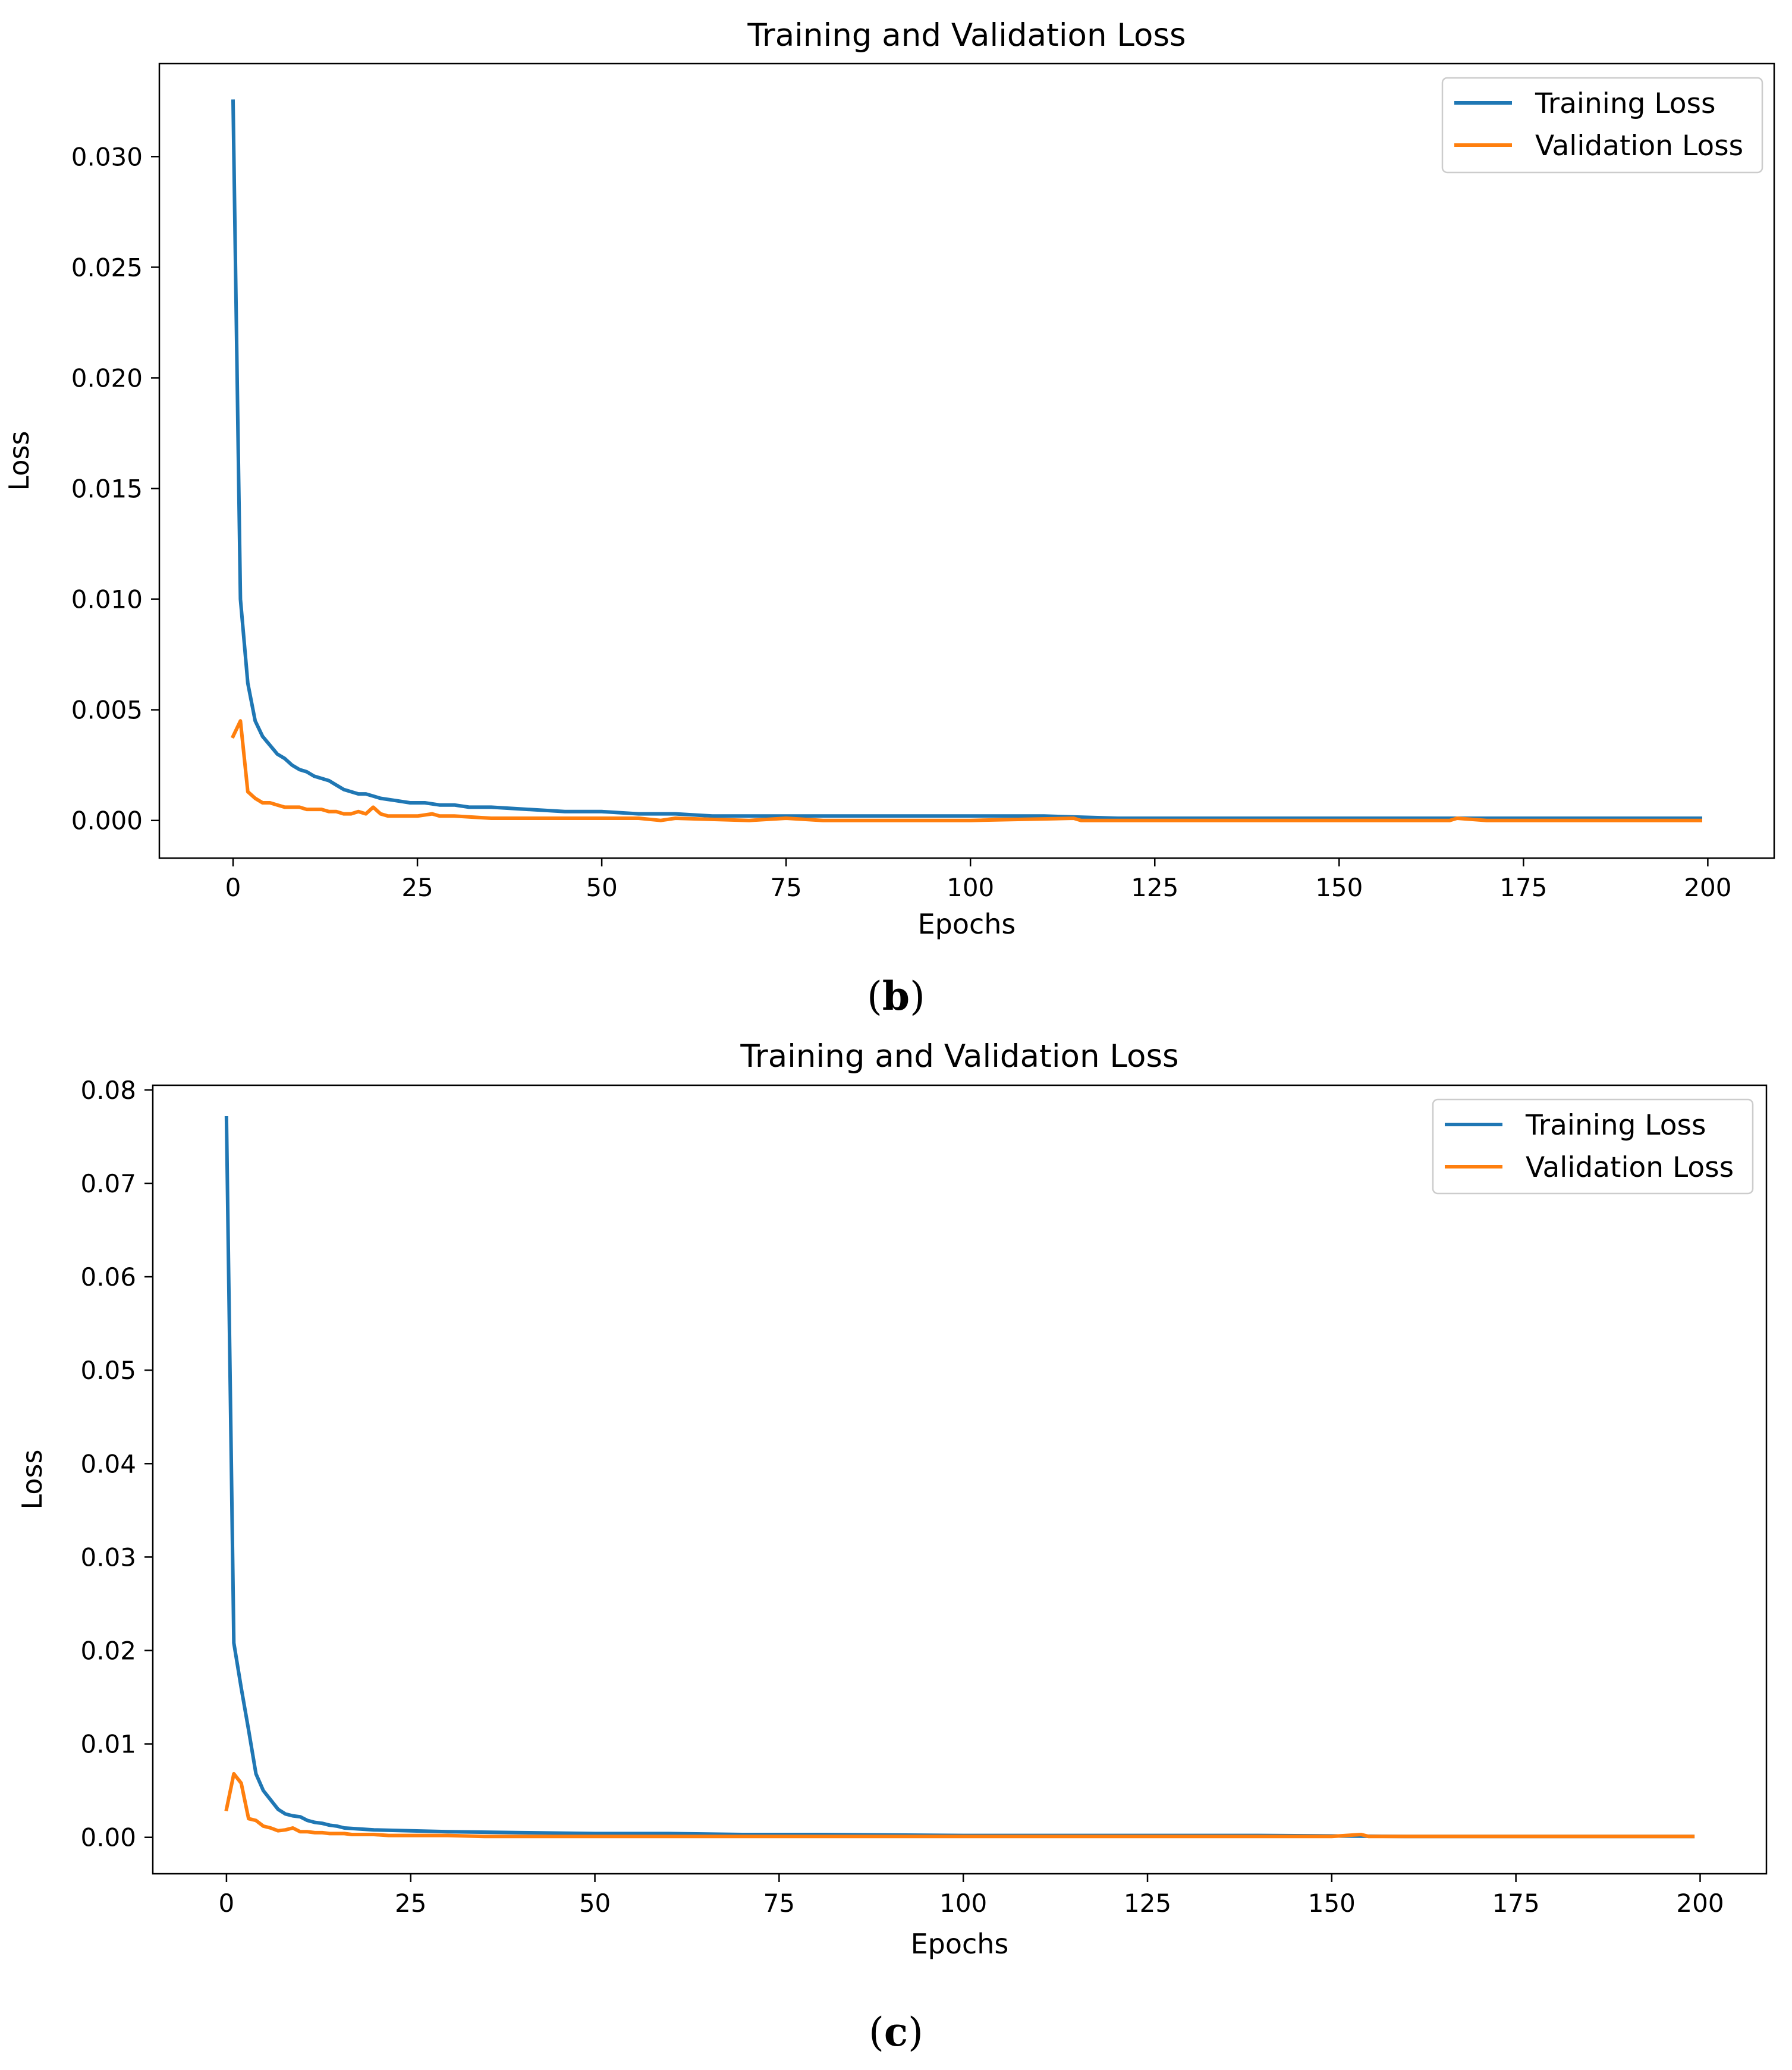 The width and height of the screenshot is (1792, 2070). Describe the element at coordinates (107, 489) in the screenshot. I see `y-tick-label: 0.015` at that location.